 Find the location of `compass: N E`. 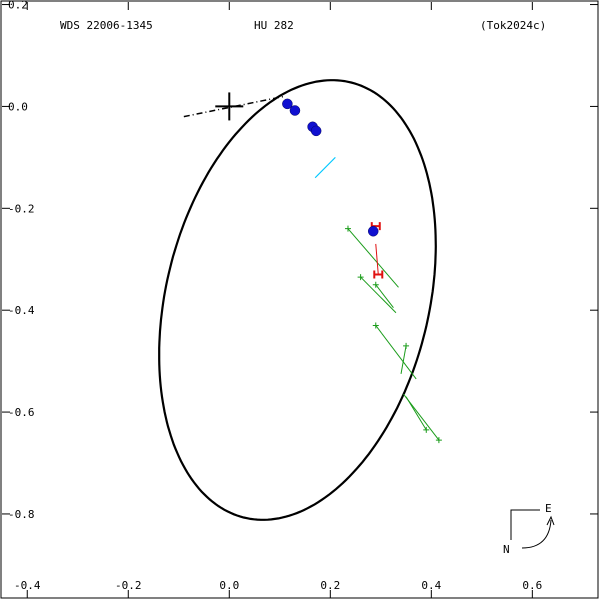

compass: N E is located at coordinates (529, 529).